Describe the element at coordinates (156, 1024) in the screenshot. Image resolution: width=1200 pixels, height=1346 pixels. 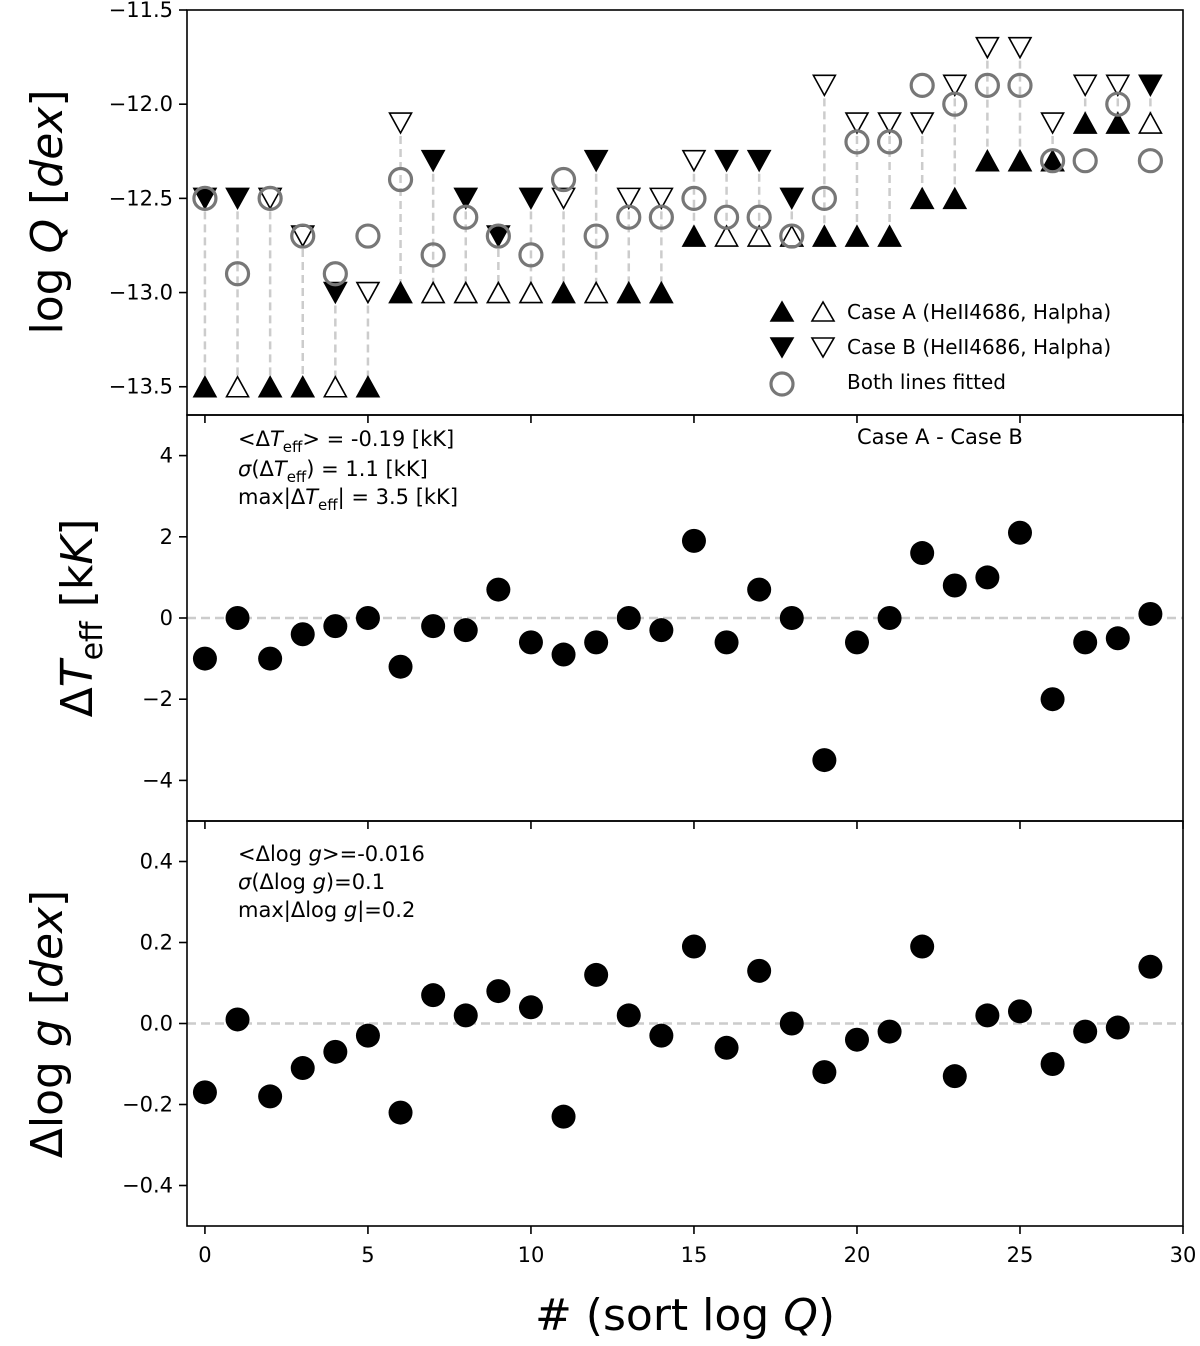
I see `ytick-label-panel2-0: 0.0` at that location.